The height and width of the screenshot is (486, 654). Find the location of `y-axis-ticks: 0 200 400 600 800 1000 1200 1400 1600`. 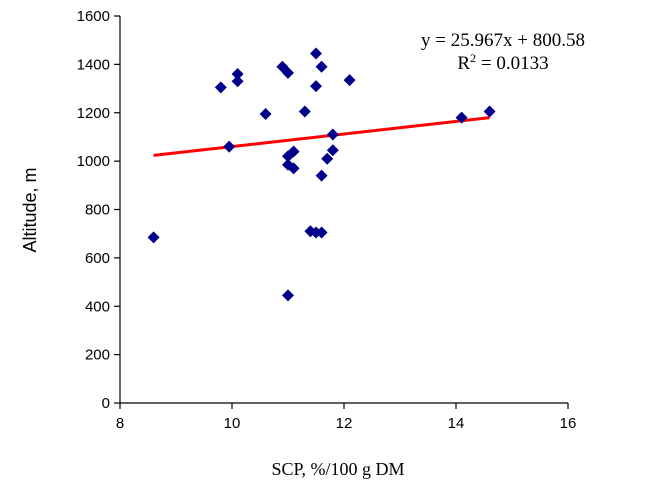

y-axis-ticks: 0 200 400 600 800 1000 1200 1400 1600 is located at coordinates (98, 210).